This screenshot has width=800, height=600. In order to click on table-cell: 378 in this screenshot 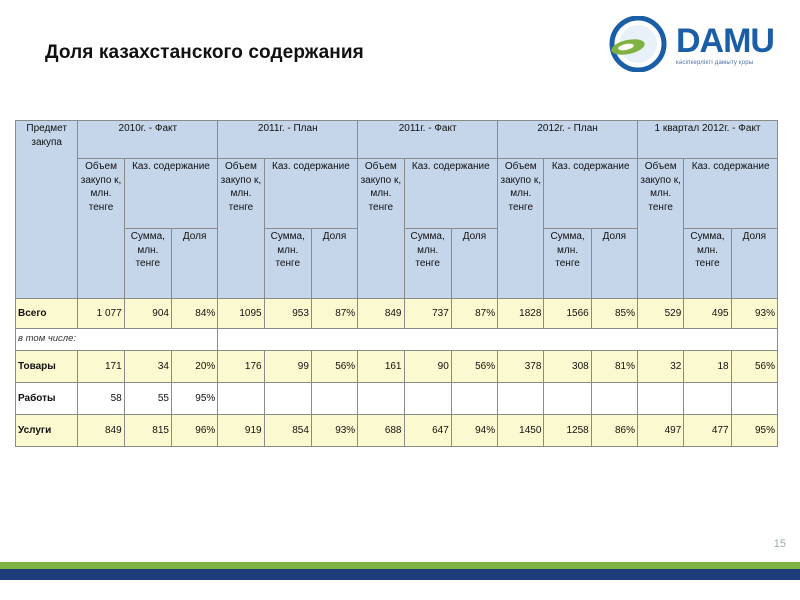, I will do `click(521, 366)`.